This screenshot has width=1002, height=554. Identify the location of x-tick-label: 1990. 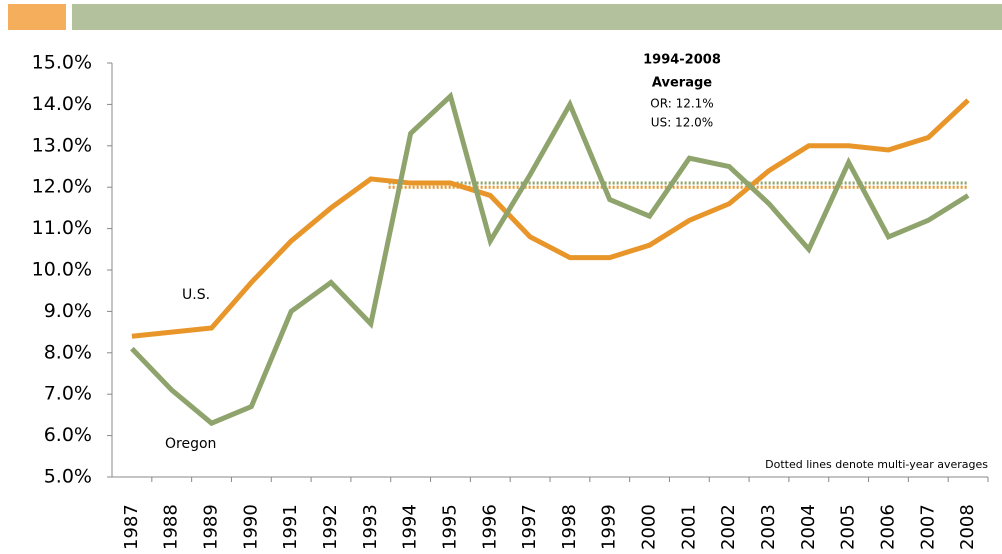
(250, 527).